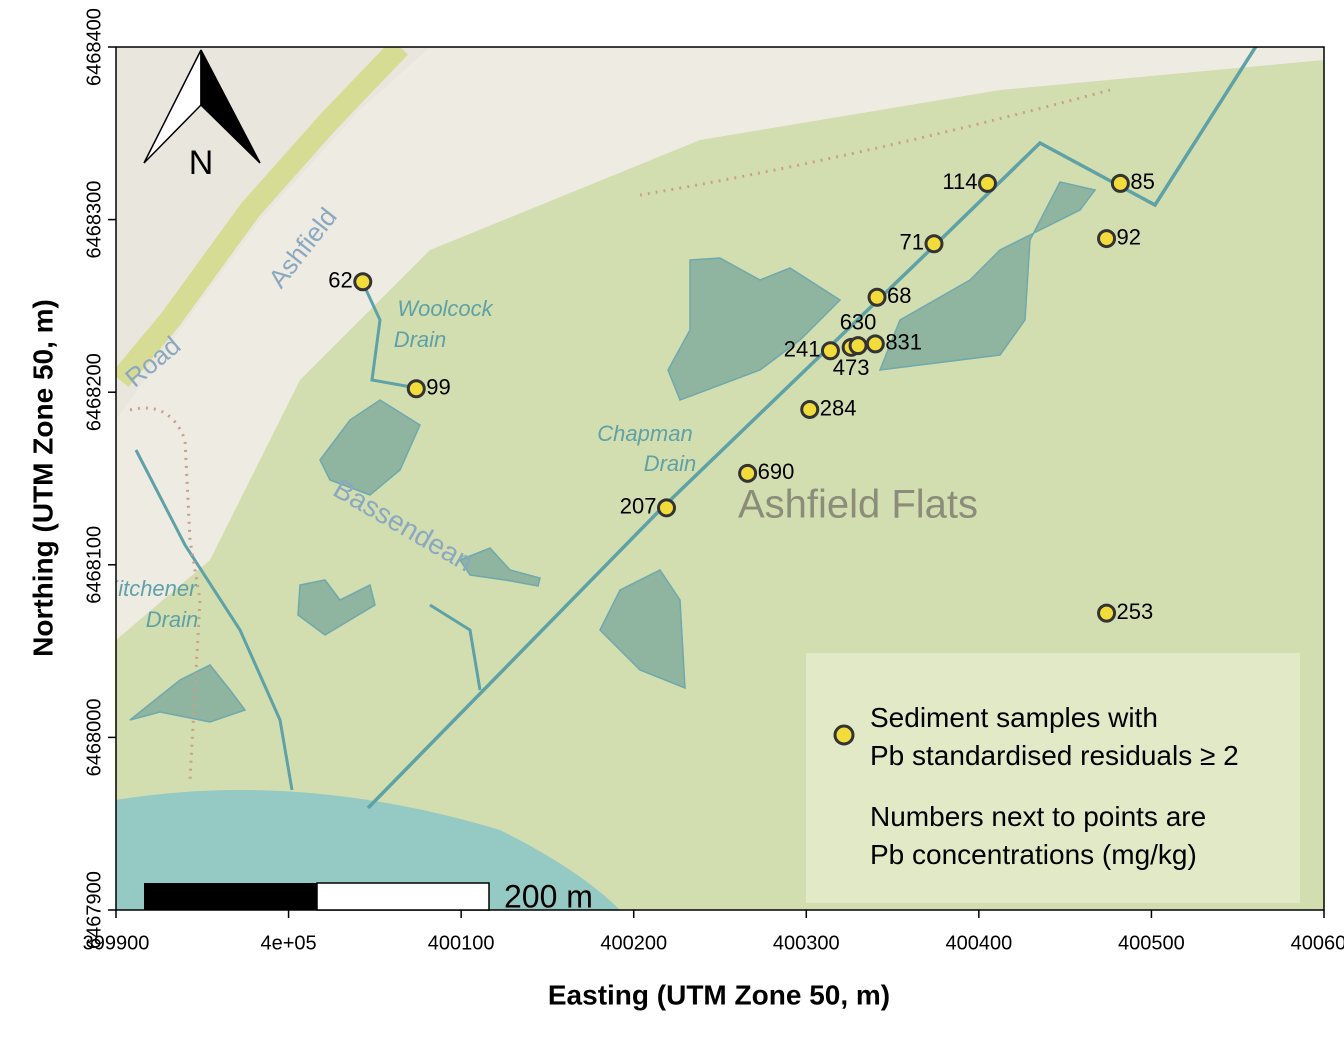 The image size is (1344, 1056). Describe the element at coordinates (201, 163) in the screenshot. I see `north-label: N` at that location.